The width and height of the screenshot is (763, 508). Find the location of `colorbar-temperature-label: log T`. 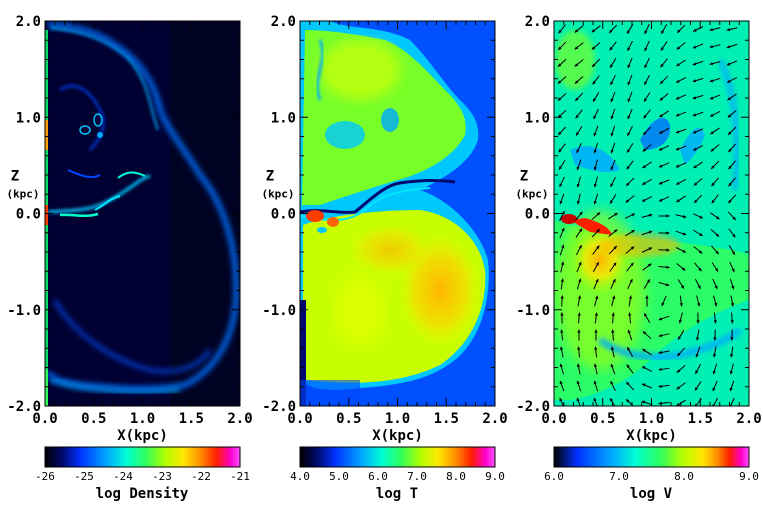

colorbar-temperature-label: log T is located at coordinates (397, 494).